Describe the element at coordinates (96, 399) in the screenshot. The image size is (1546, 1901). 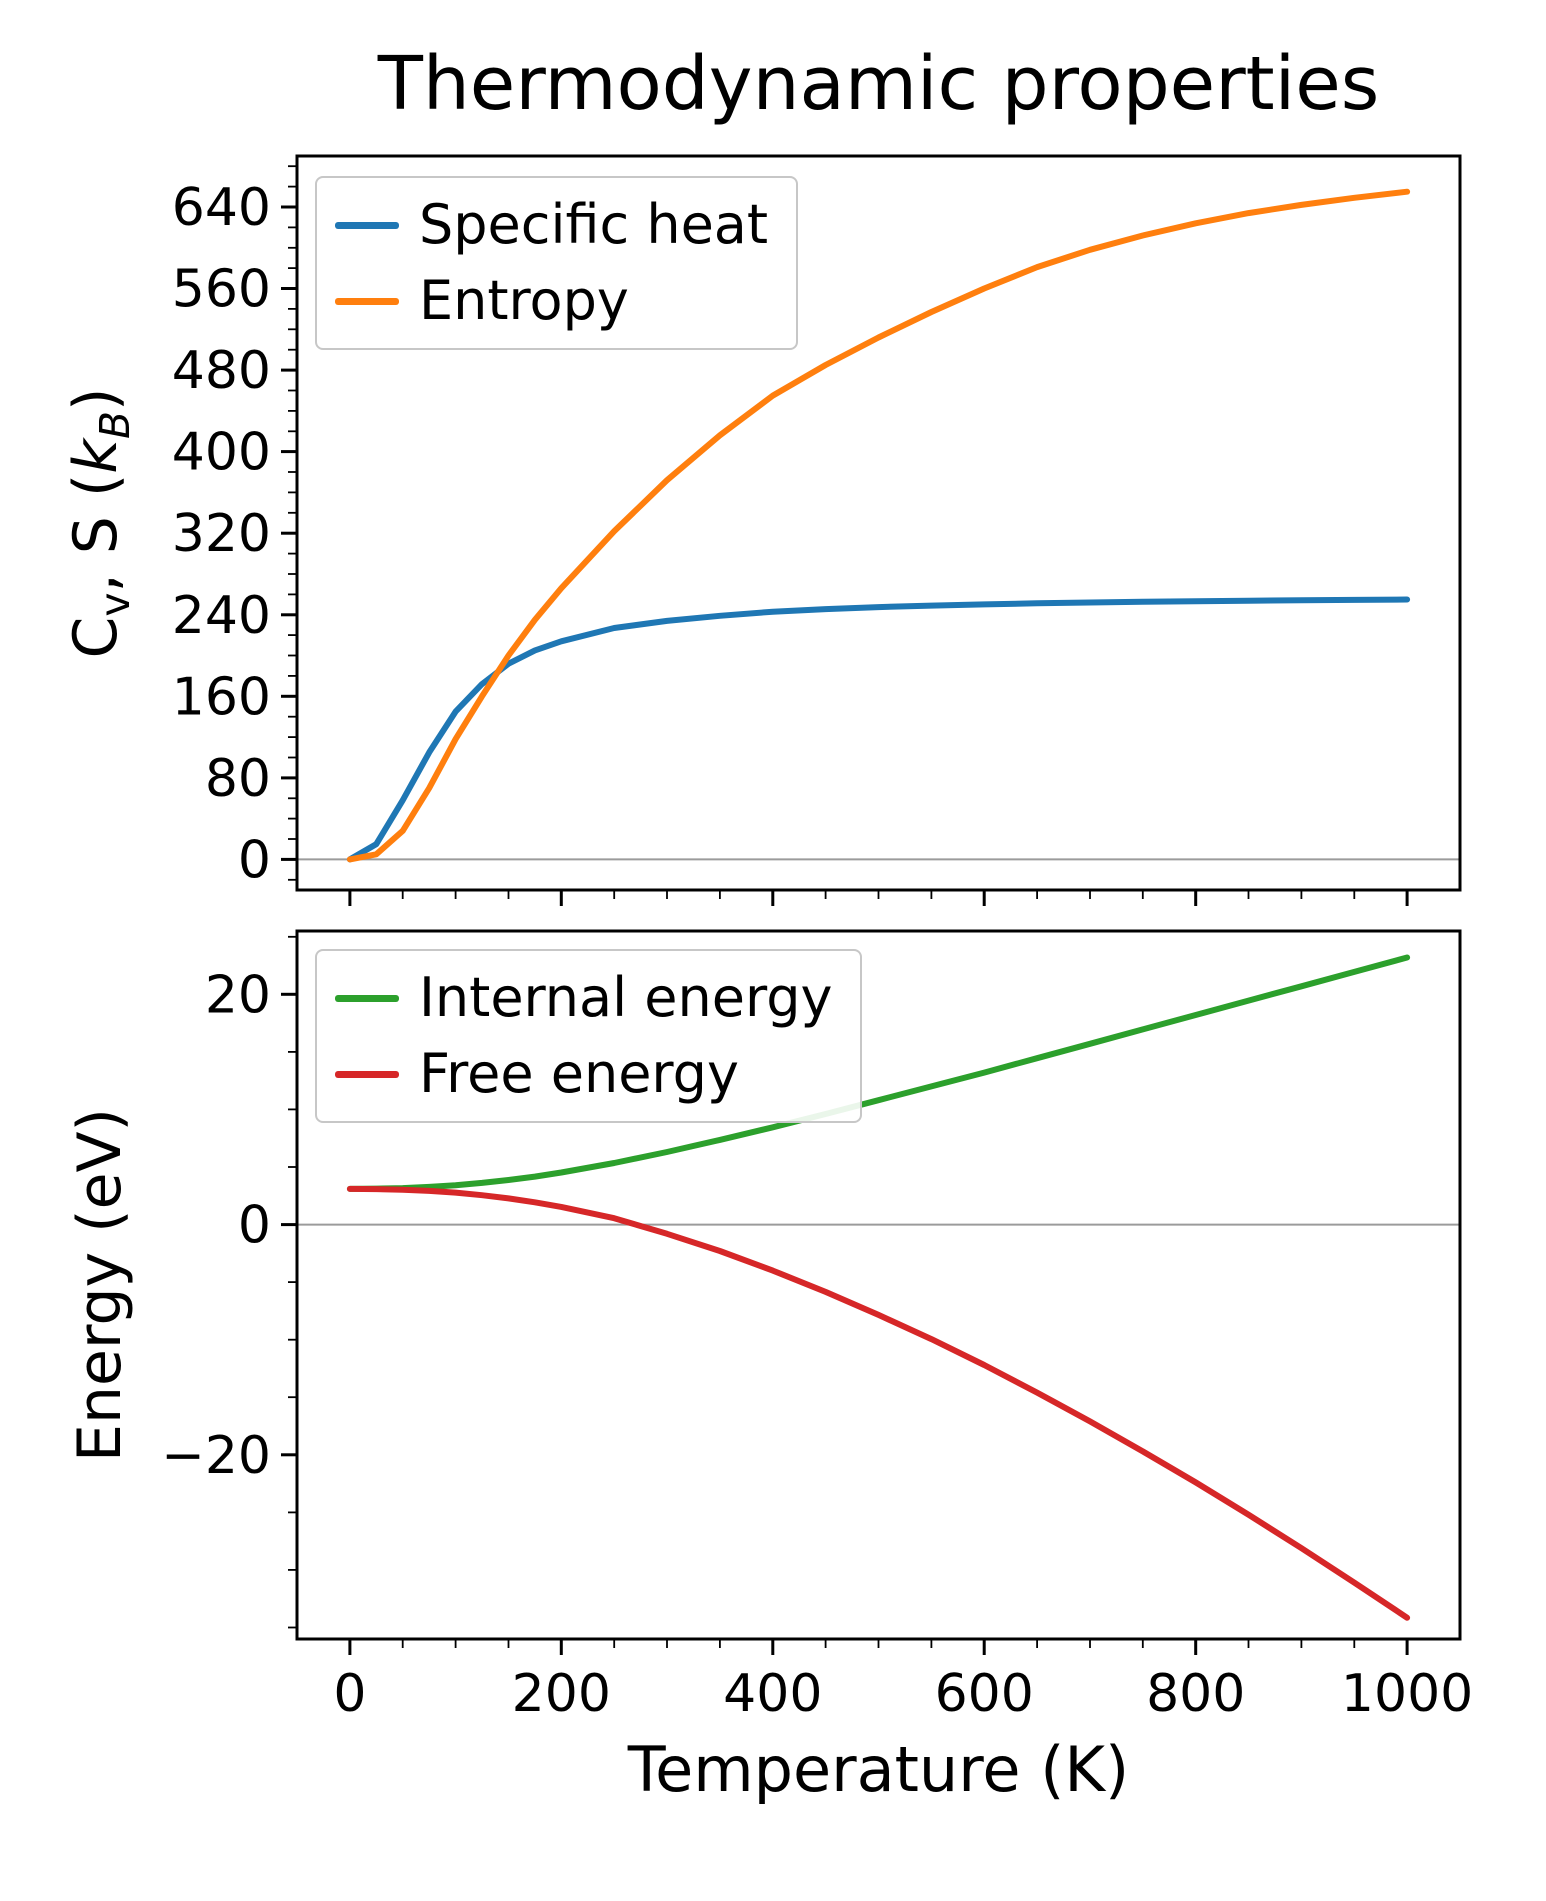
I see `y-axis-label-part: )` at that location.